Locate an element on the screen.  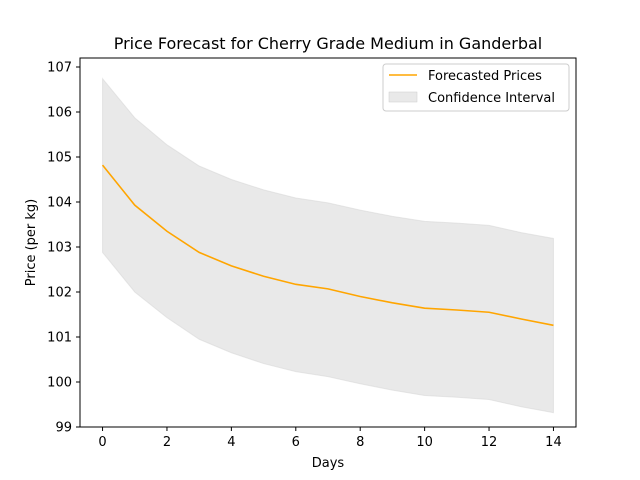
legend-box is located at coordinates (476, 87).